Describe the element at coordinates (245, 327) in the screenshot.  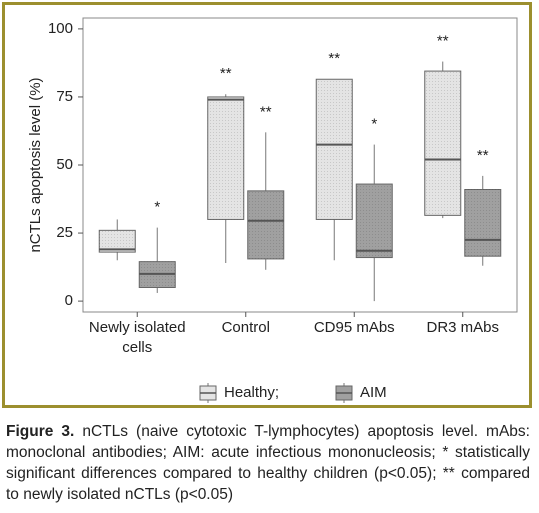
I see `x-tick-label: Control` at that location.